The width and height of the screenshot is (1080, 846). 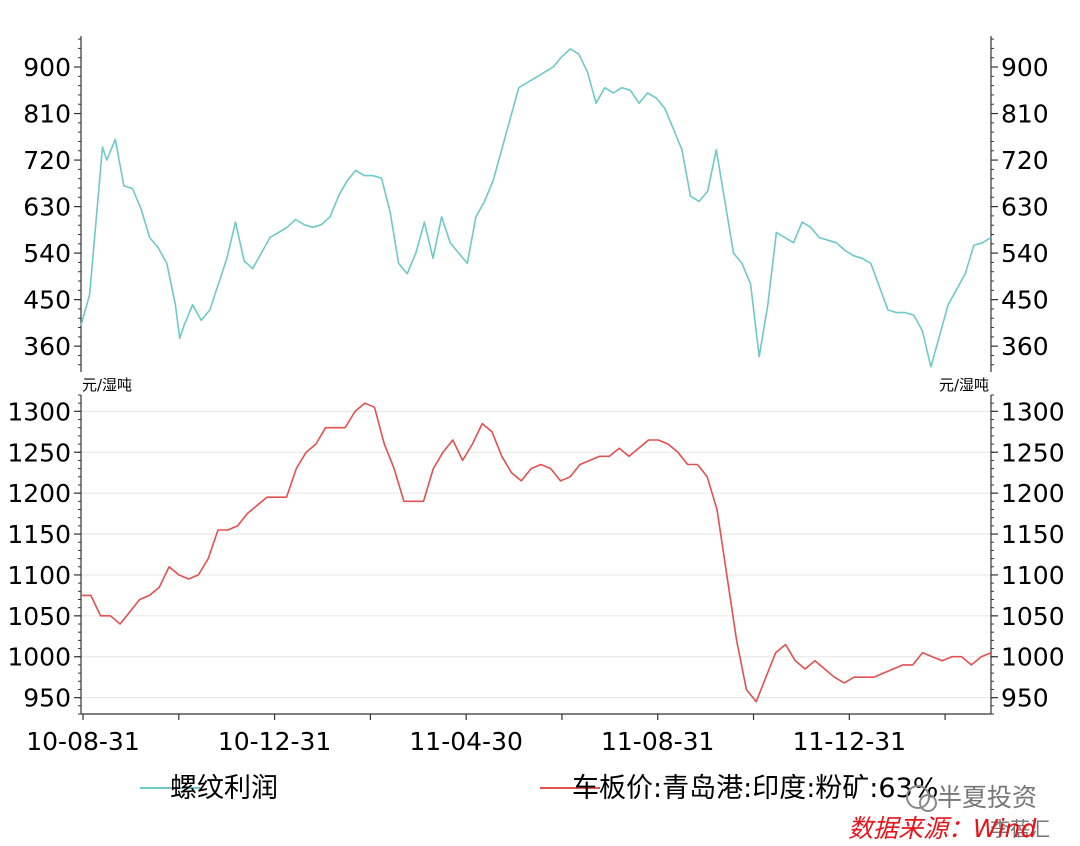 What do you see at coordinates (47, 160) in the screenshot?
I see `y-tick-label-left: 720` at bounding box center [47, 160].